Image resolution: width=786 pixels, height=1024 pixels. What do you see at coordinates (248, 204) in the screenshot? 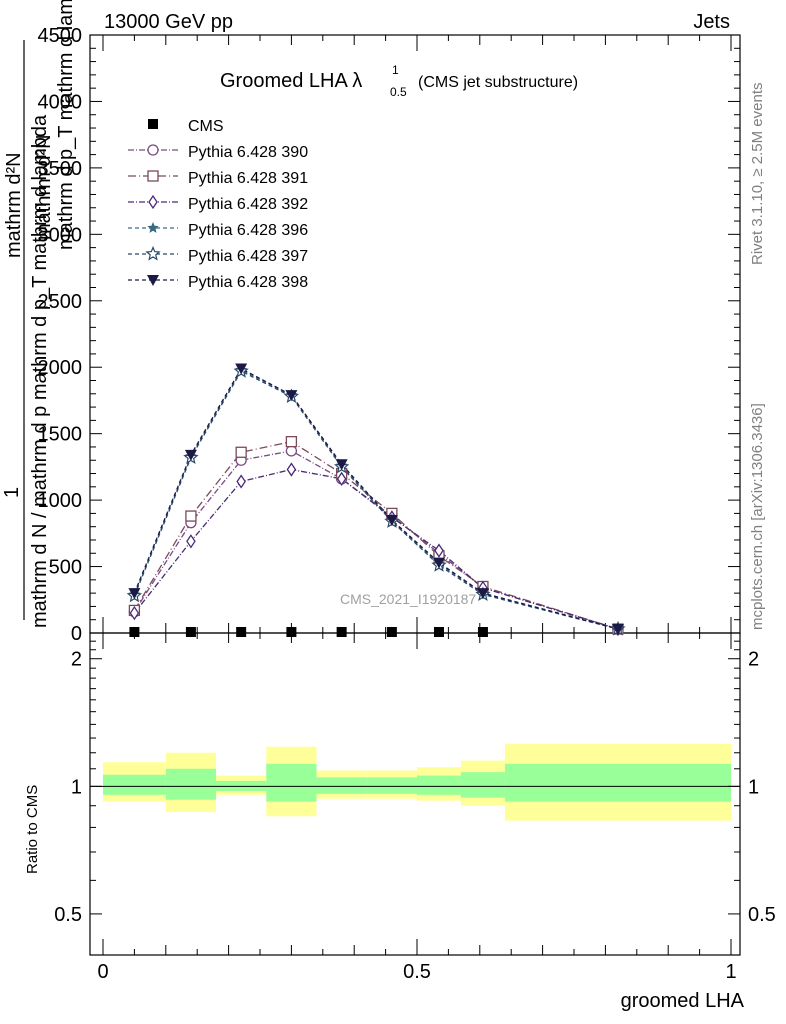
I see `legend-label-2: Pythia 6.428 392` at bounding box center [248, 204].